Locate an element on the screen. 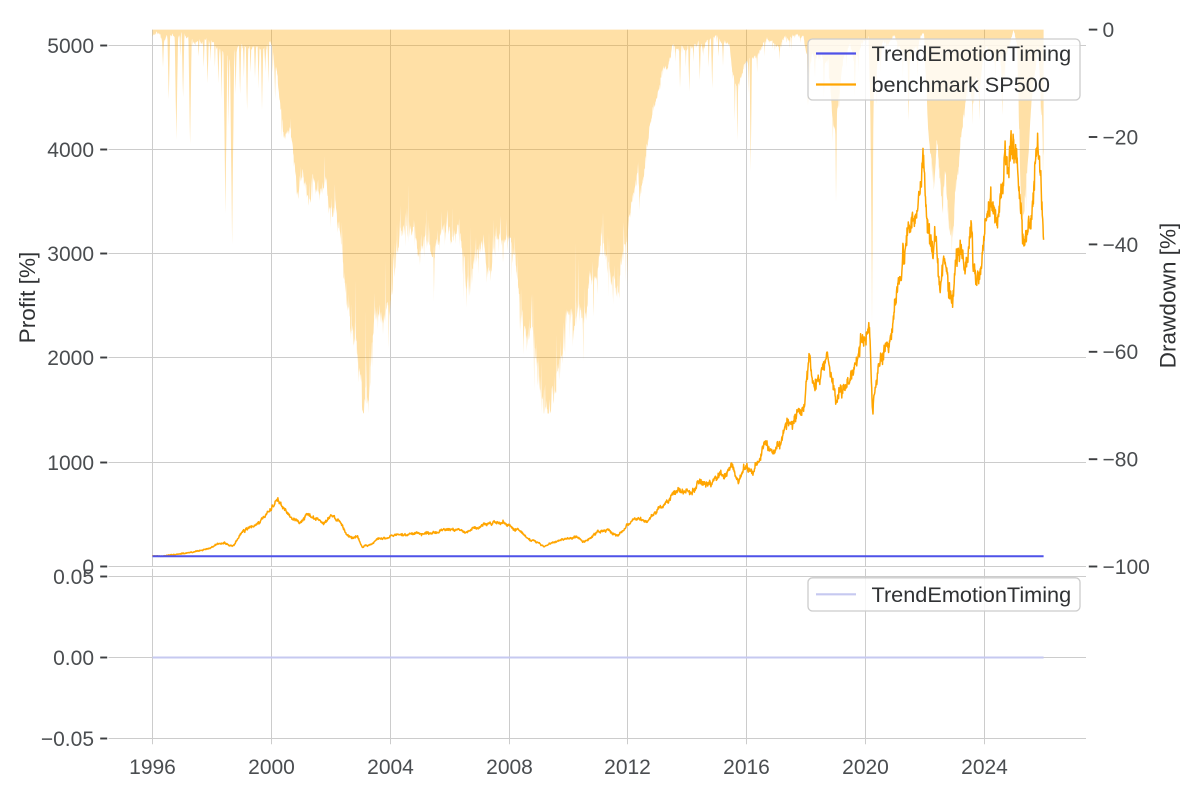 This screenshot has height=800, width=1200. svg-text: 2012 is located at coordinates (627, 767).